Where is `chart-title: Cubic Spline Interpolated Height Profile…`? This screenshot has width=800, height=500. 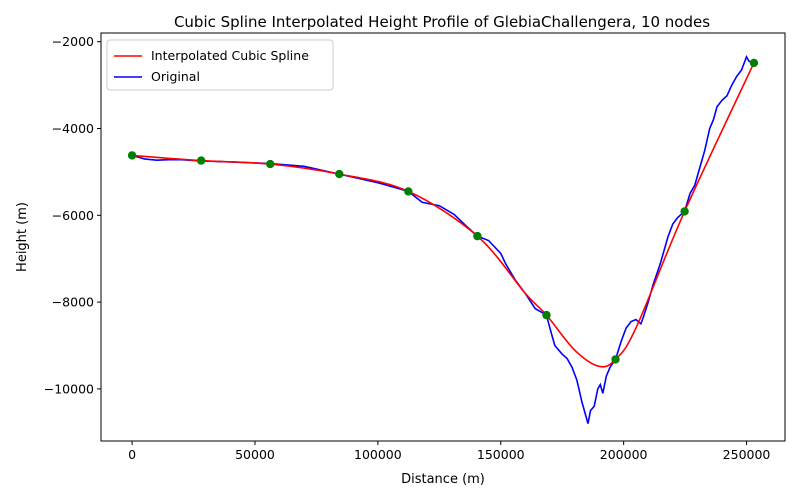 chart-title: Cubic Spline Interpolated Height Profile… is located at coordinates (442, 22).